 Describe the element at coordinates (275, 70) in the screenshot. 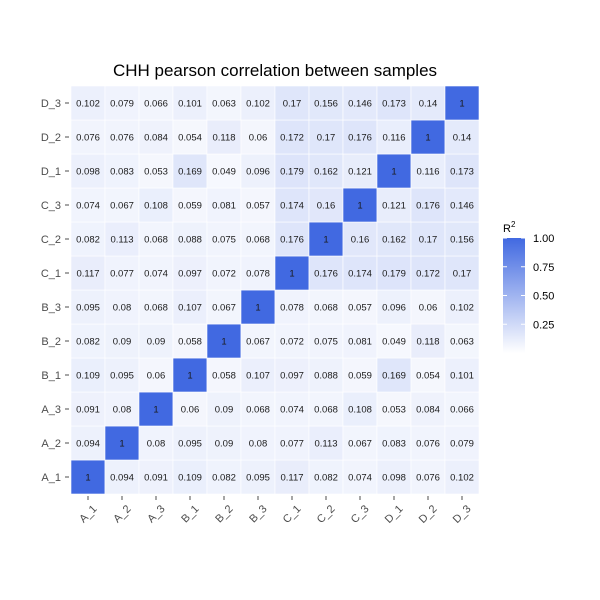

I see `chart-title: CHH pearson correlation between samples` at that location.